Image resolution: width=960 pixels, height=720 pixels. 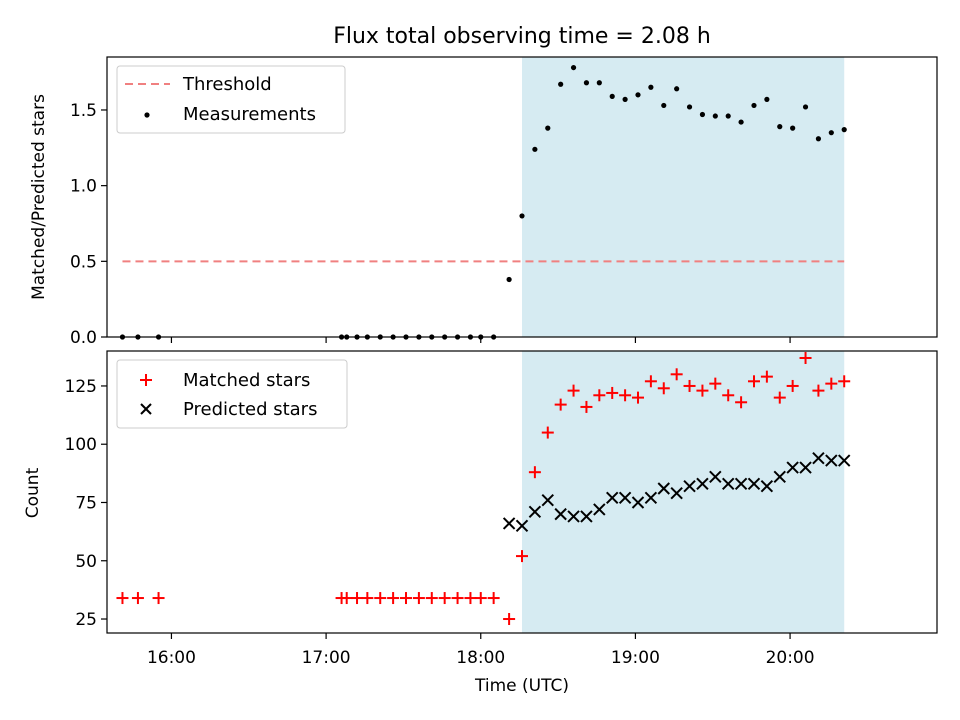 I want to click on ratio-y-ticks: 0.0 0.5 1.0 1.5, so click(x=88, y=224).